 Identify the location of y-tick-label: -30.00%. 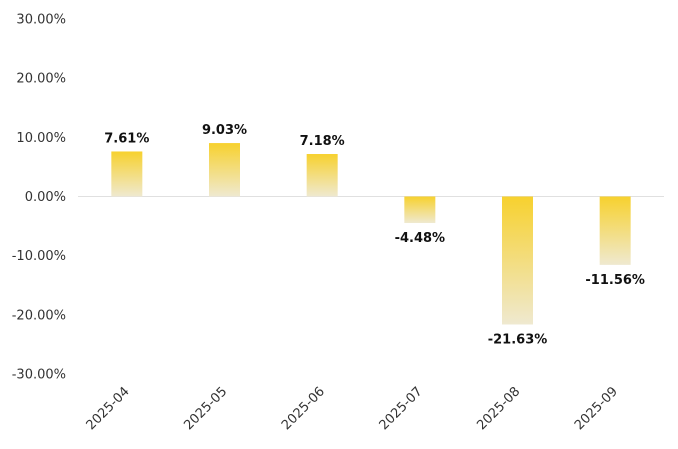
(39, 375).